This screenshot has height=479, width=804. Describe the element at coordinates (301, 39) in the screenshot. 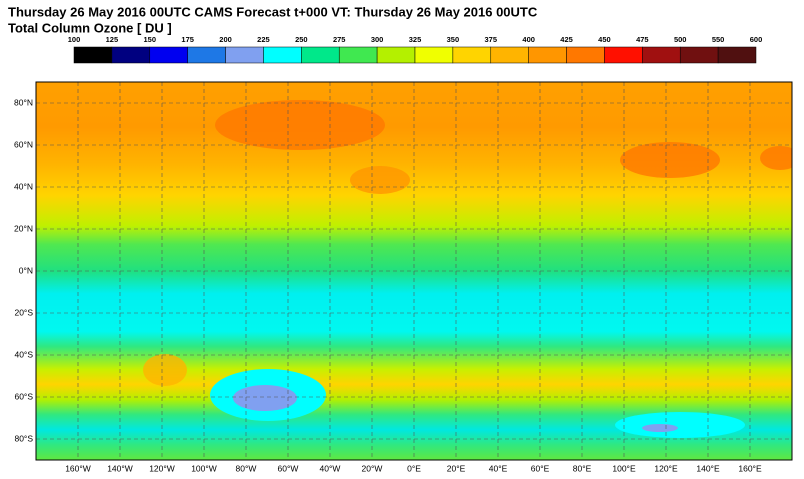

I see `colorbar-label: 250` at that location.